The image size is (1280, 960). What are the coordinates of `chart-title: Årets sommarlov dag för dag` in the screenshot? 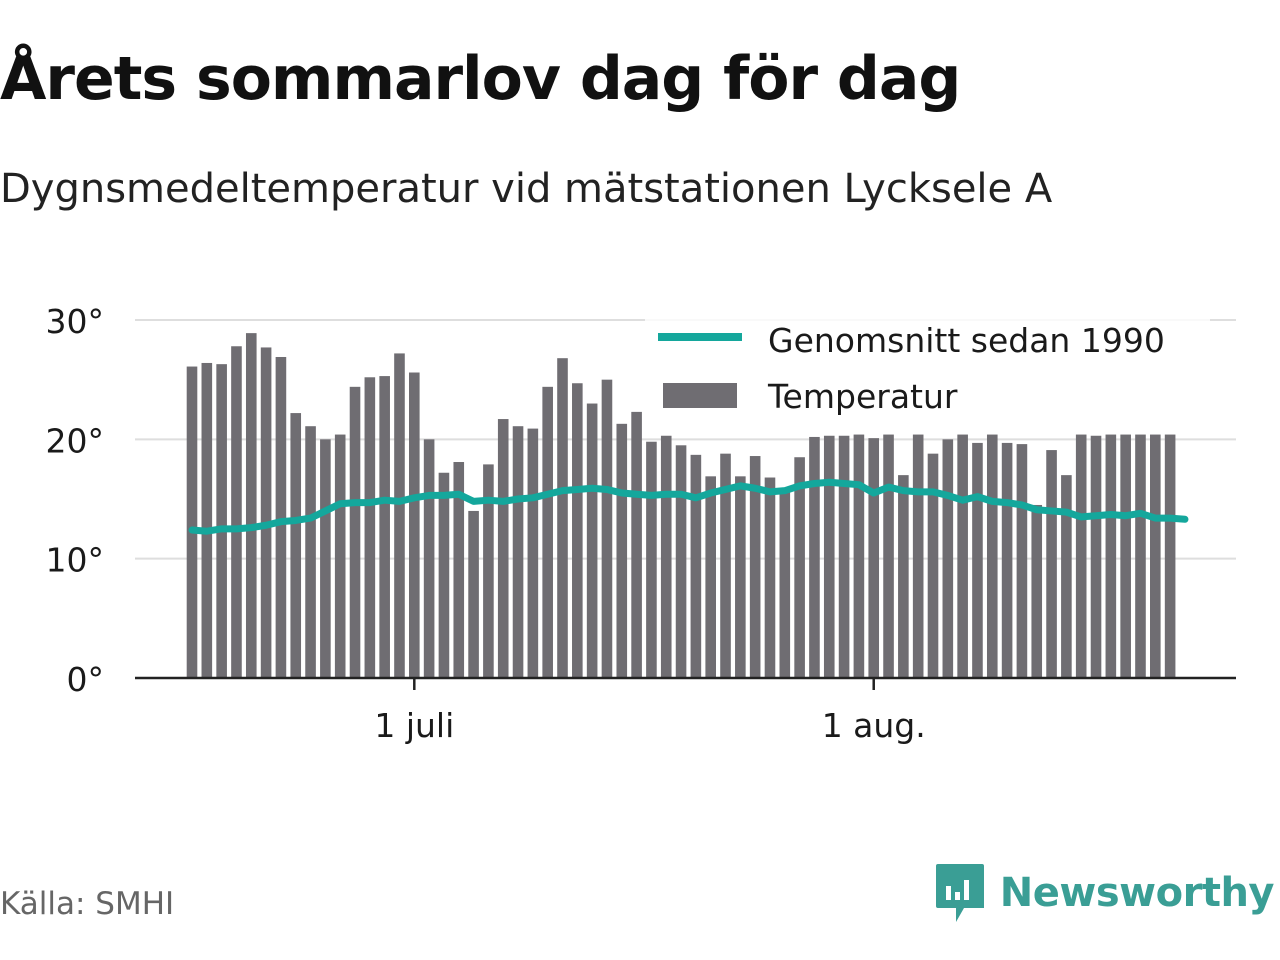 It's located at (480, 79).